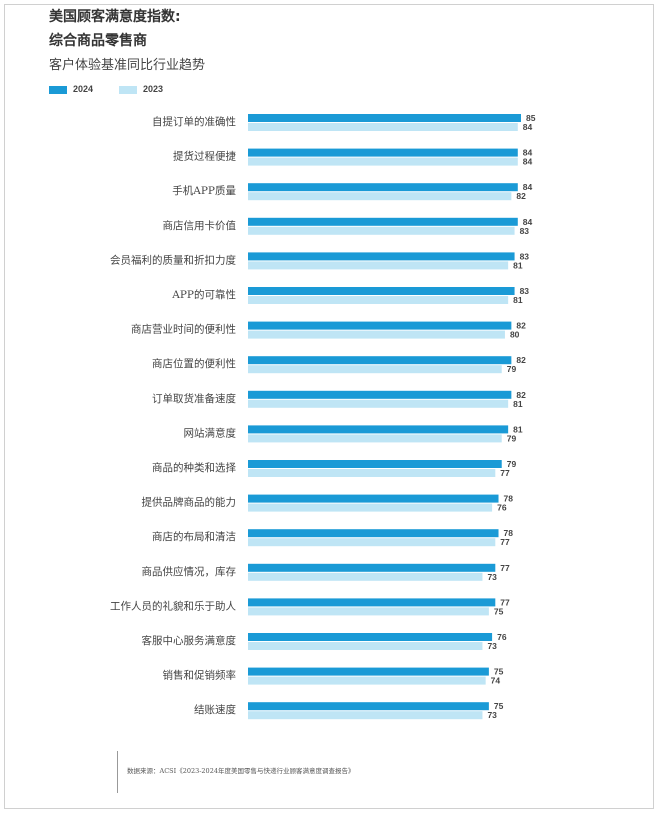  Describe the element at coordinates (204, 190) in the screenshot. I see `category-label: 手机APP质量` at that location.